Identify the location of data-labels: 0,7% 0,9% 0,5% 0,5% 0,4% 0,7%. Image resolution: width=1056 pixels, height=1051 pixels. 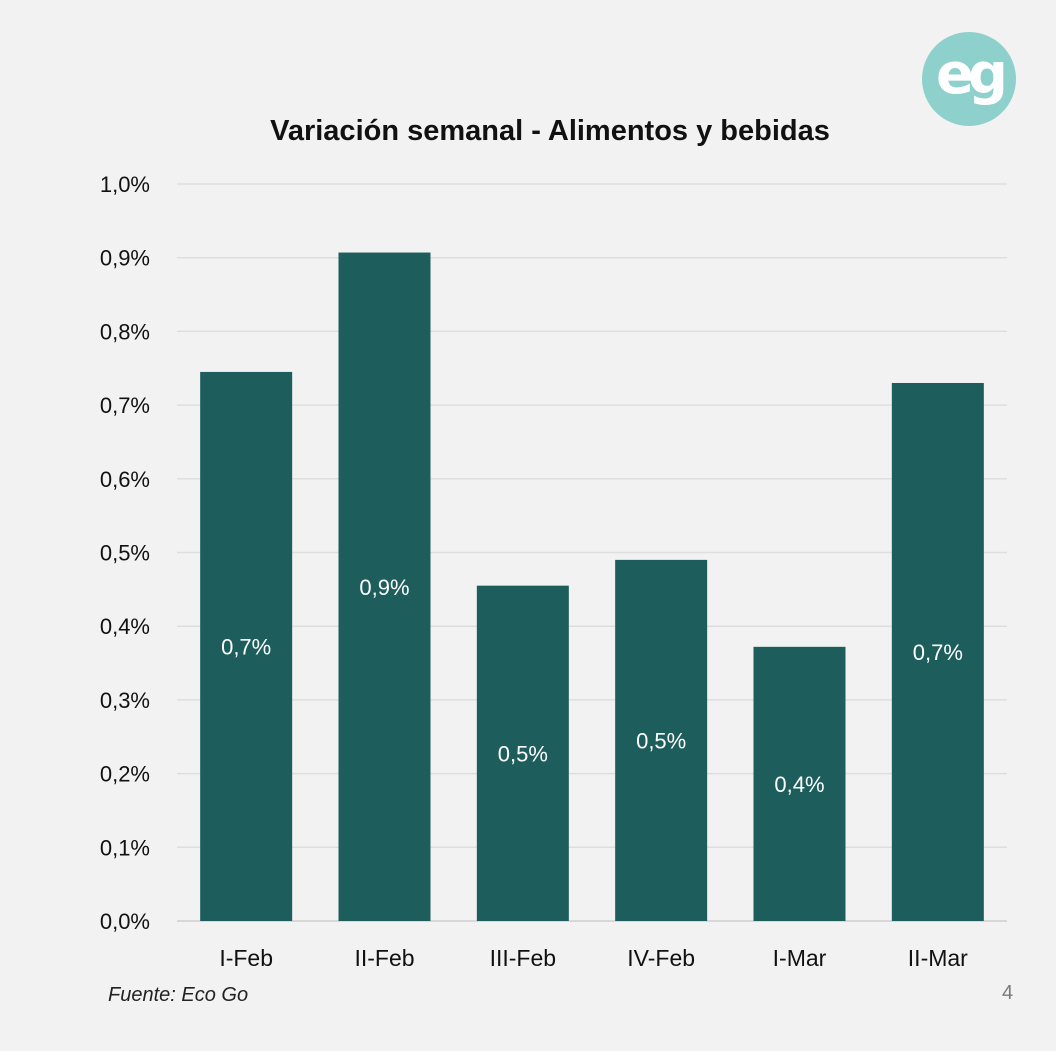
(592, 686).